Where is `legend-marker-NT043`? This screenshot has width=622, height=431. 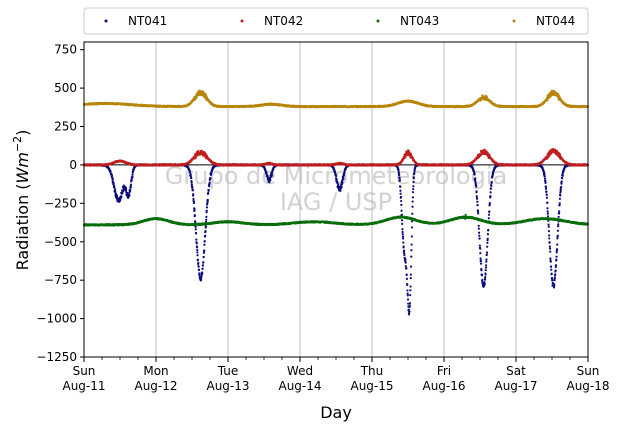
legend-marker-NT043 is located at coordinates (378, 21).